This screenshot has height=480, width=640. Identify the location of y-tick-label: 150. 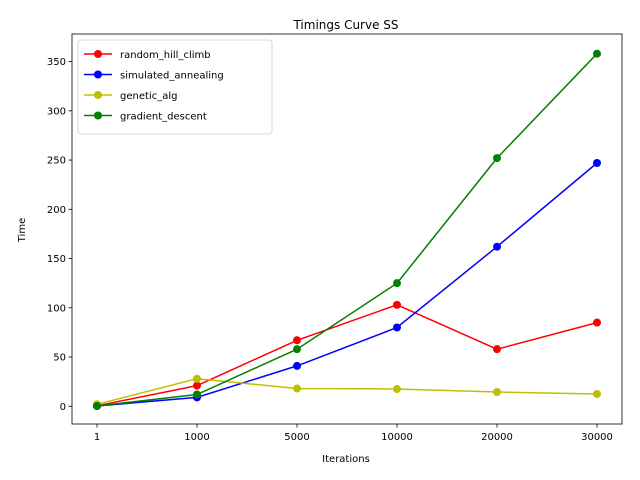
(56, 259).